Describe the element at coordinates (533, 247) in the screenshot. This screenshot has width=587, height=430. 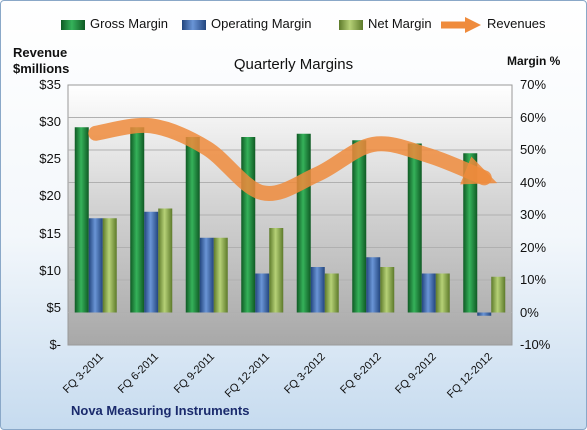
I see `right-axis-tick: 20%` at that location.